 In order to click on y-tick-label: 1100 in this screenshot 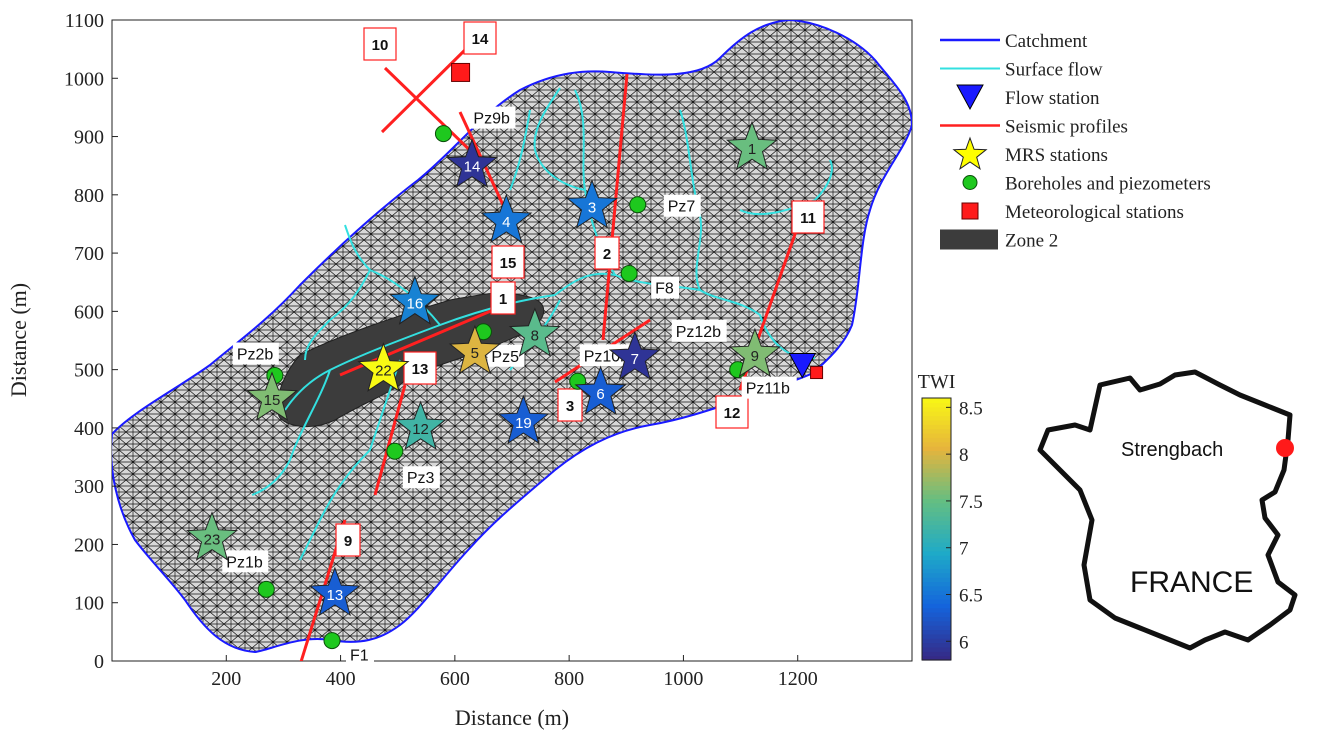, I will do `click(84, 21)`.